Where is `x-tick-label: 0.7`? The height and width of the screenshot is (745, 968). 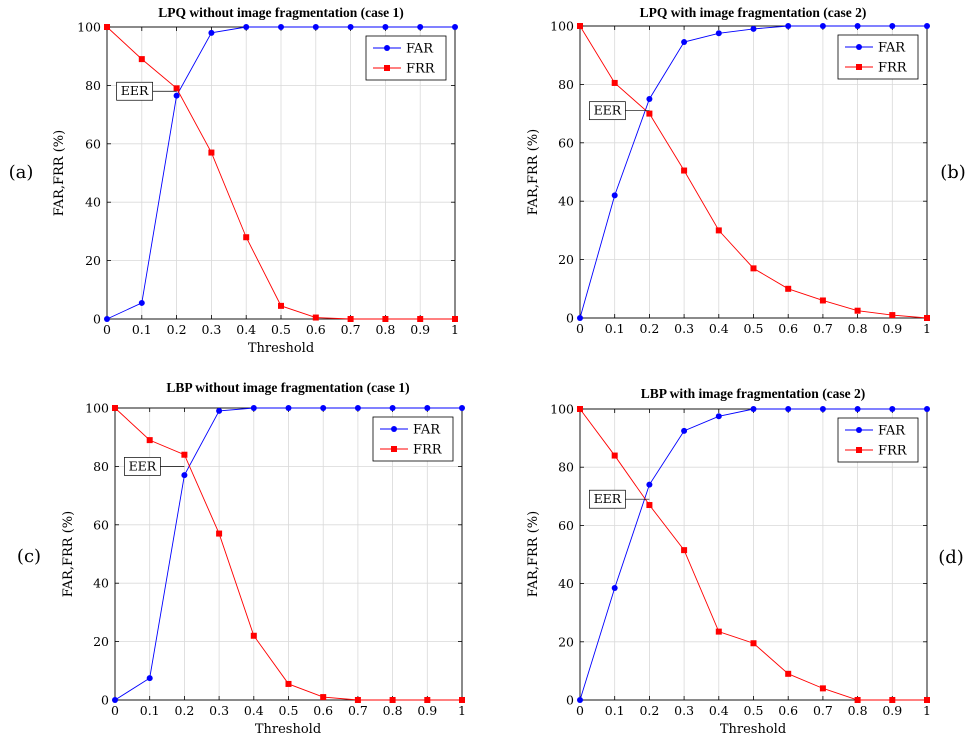
x-tick-label: 0.7 is located at coordinates (351, 329).